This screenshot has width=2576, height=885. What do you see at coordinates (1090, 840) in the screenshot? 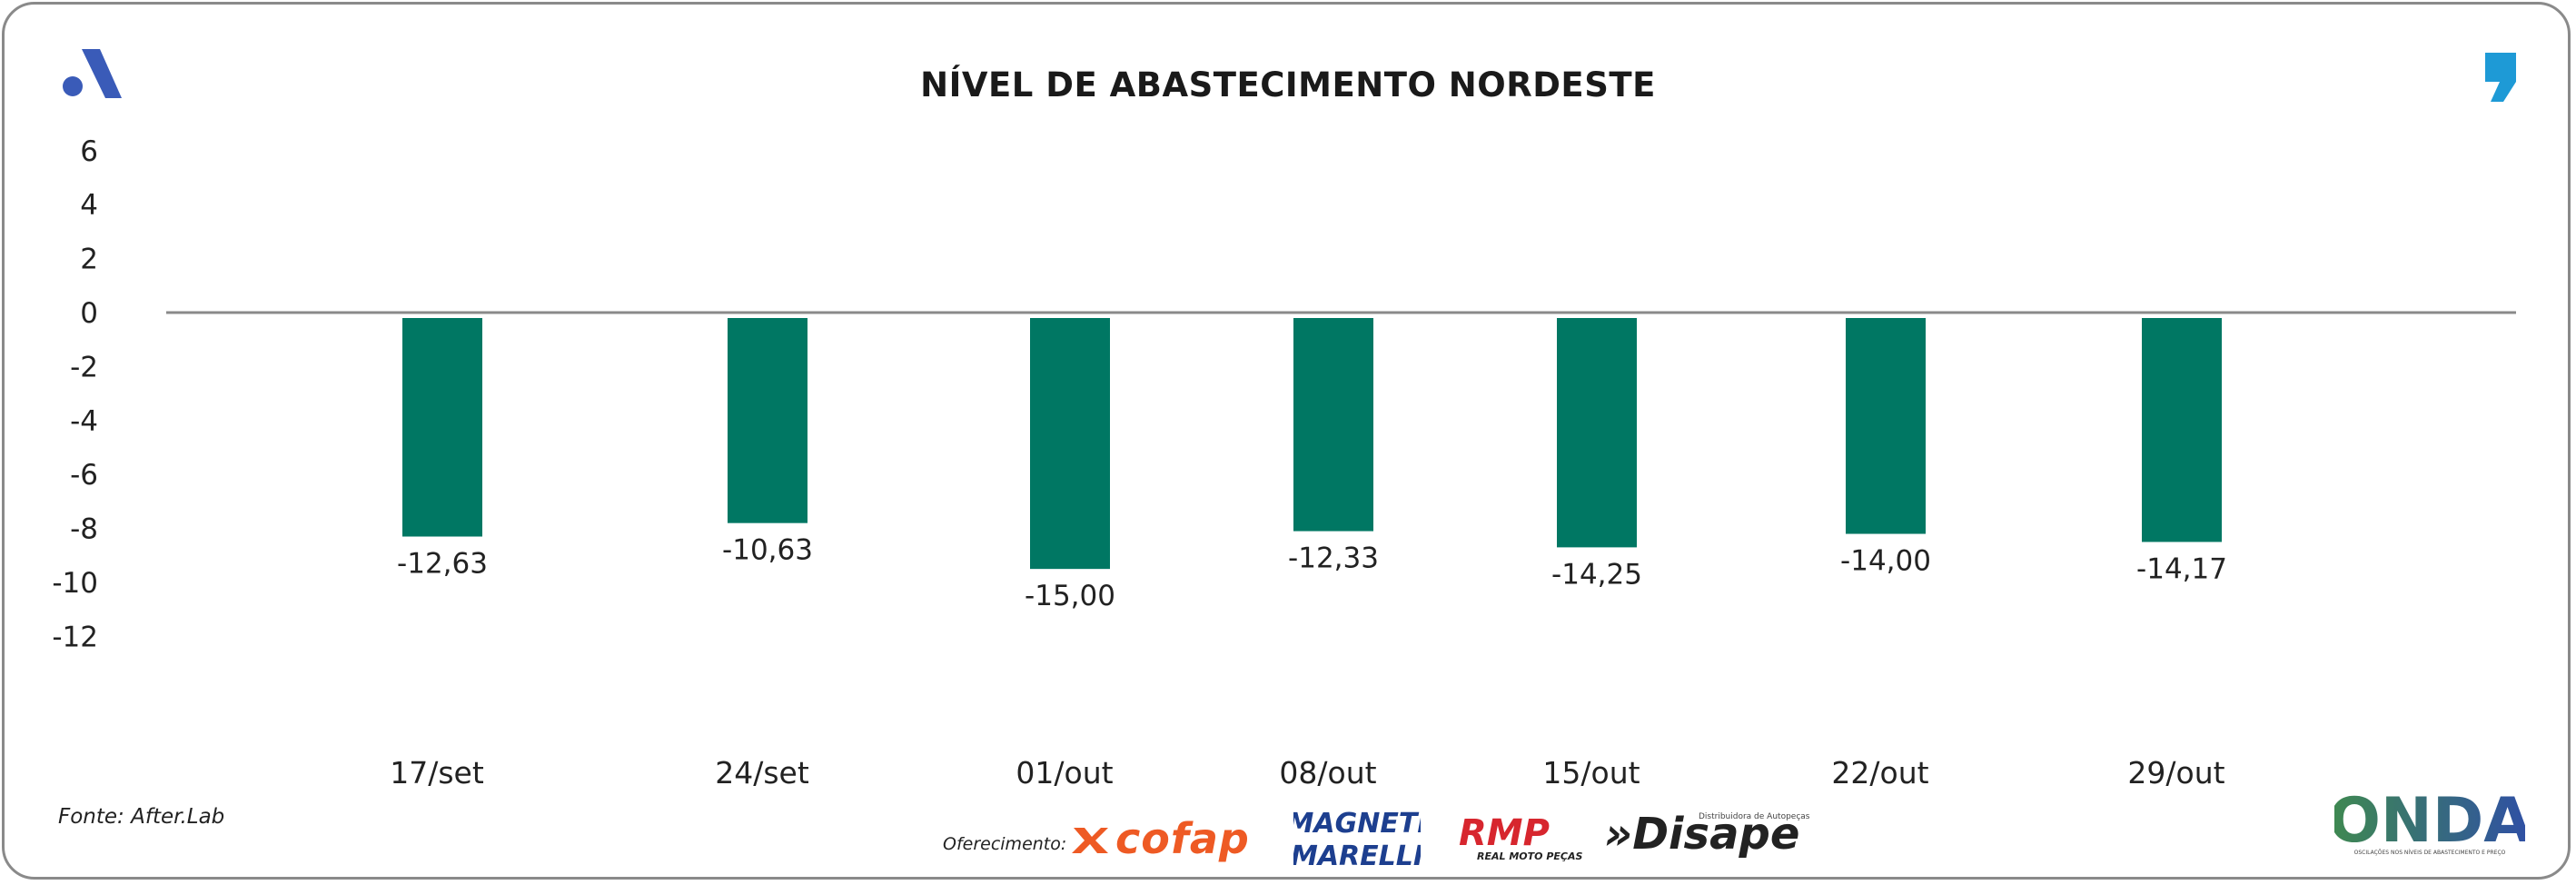
I see `cofap-x-icon` at bounding box center [1090, 840].